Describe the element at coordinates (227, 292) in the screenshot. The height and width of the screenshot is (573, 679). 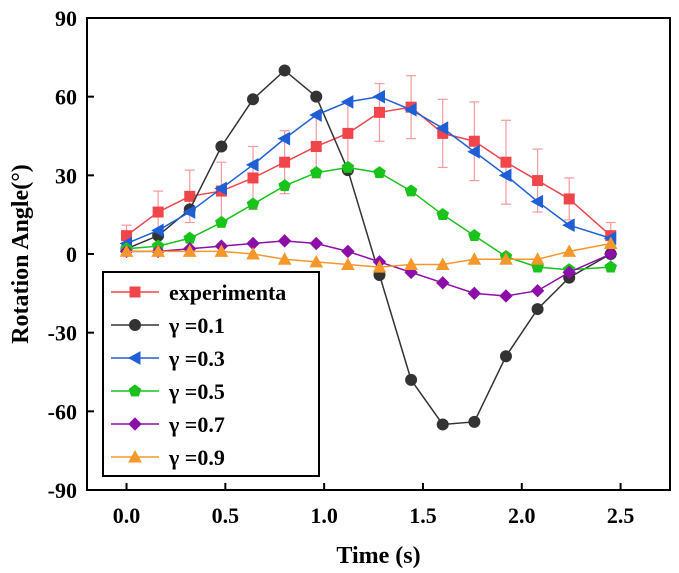
I see `legend-label: experimenta` at that location.